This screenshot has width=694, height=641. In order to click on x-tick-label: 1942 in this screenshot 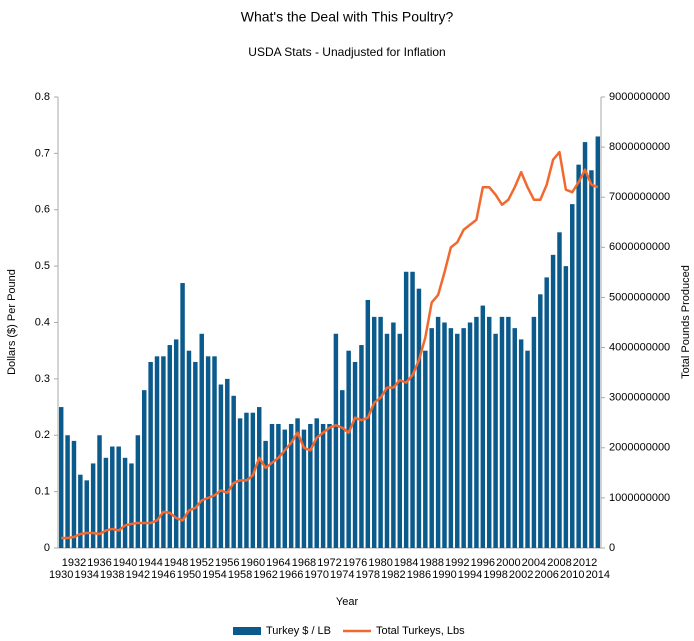, I will do `click(138, 575)`.